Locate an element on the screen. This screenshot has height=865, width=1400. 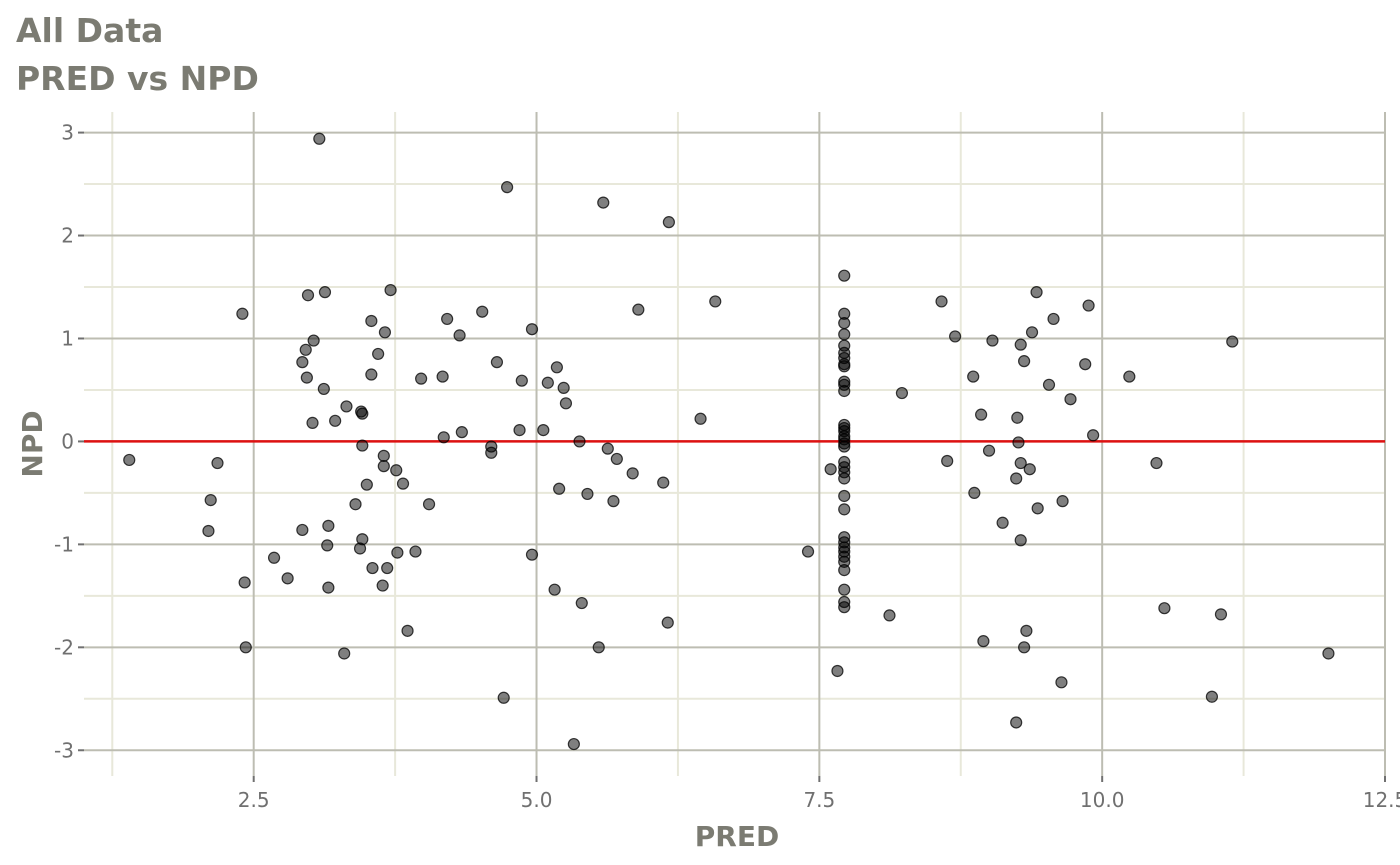
y-tick-label: -1 is located at coordinates (64, 544).